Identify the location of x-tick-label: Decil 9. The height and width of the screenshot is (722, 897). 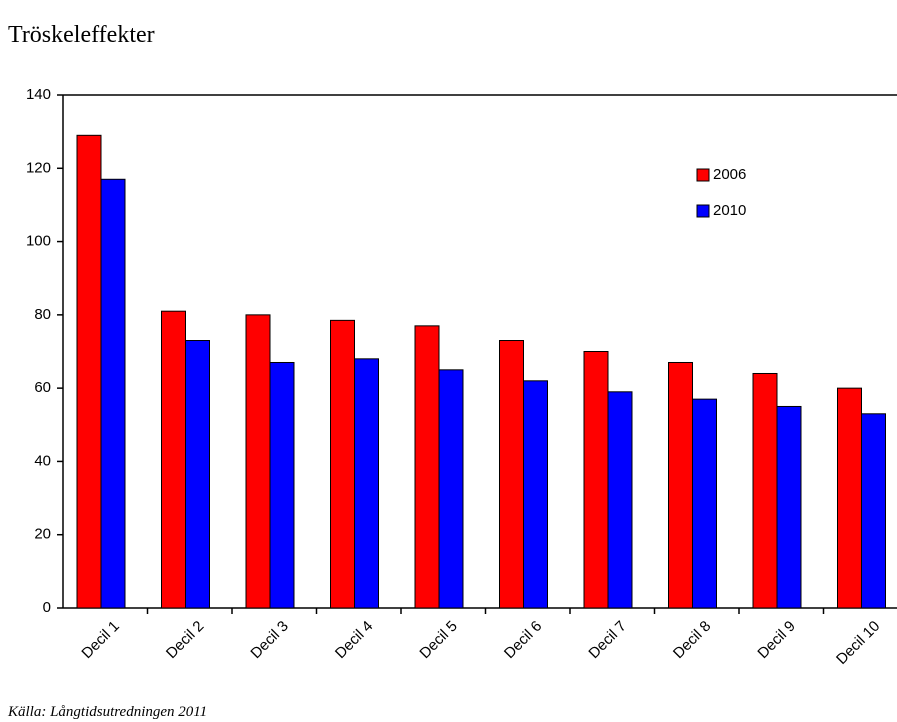
(776, 640).